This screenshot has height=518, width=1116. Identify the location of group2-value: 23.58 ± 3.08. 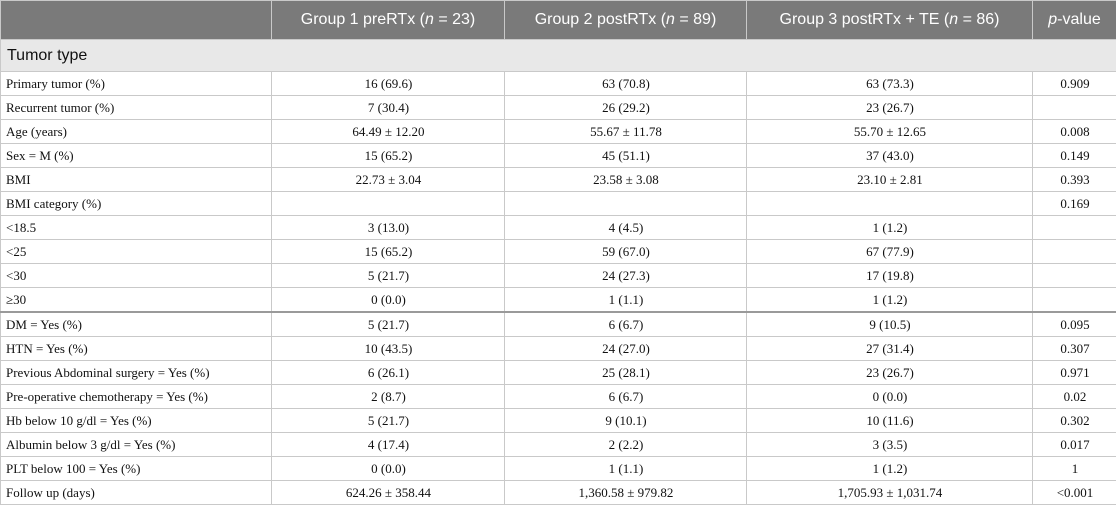
(625, 179).